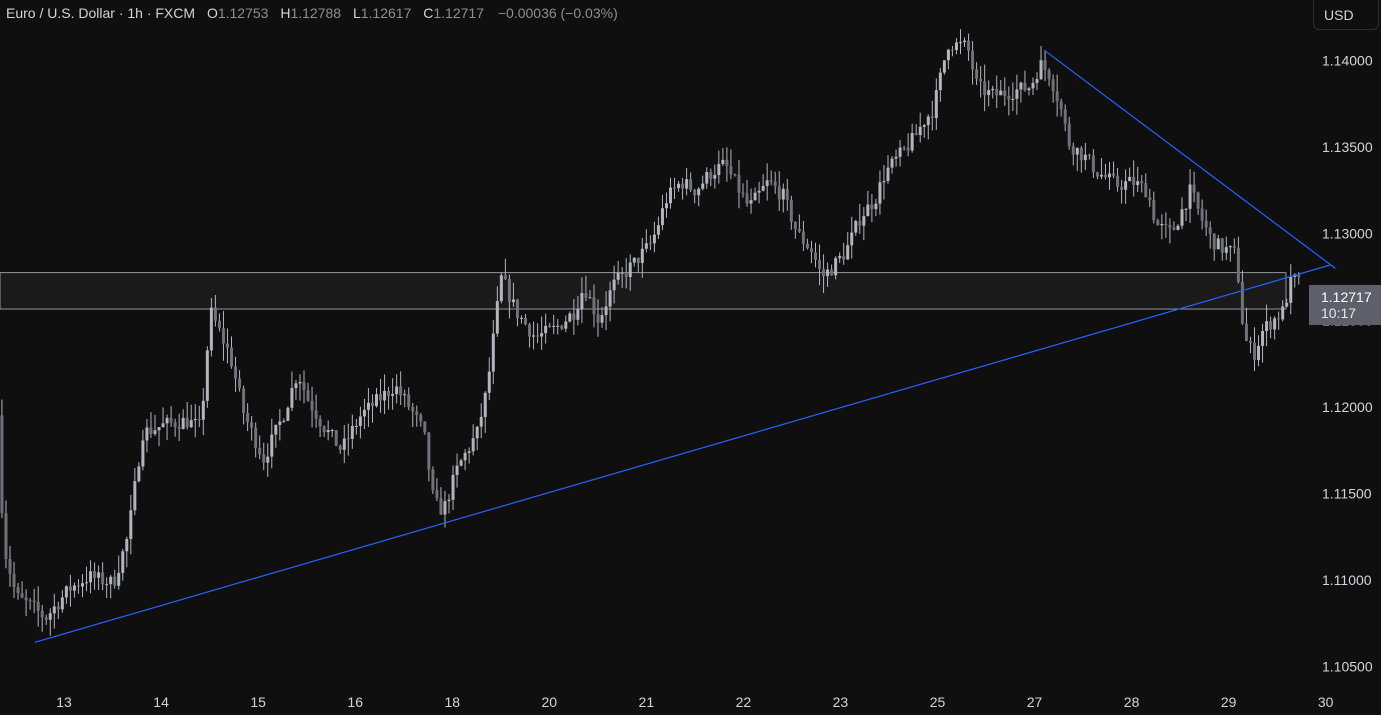 The image size is (1381, 715). I want to click on support-resistance-zone, so click(643, 291).